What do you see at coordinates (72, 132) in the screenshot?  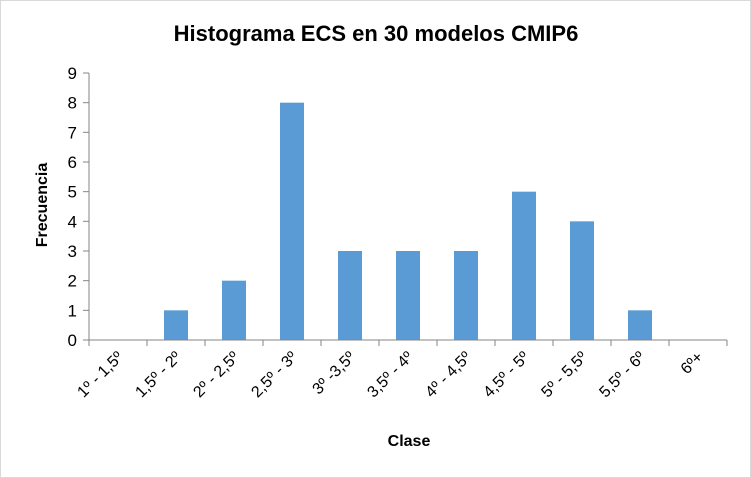 I see `y-tick-label: 7` at bounding box center [72, 132].